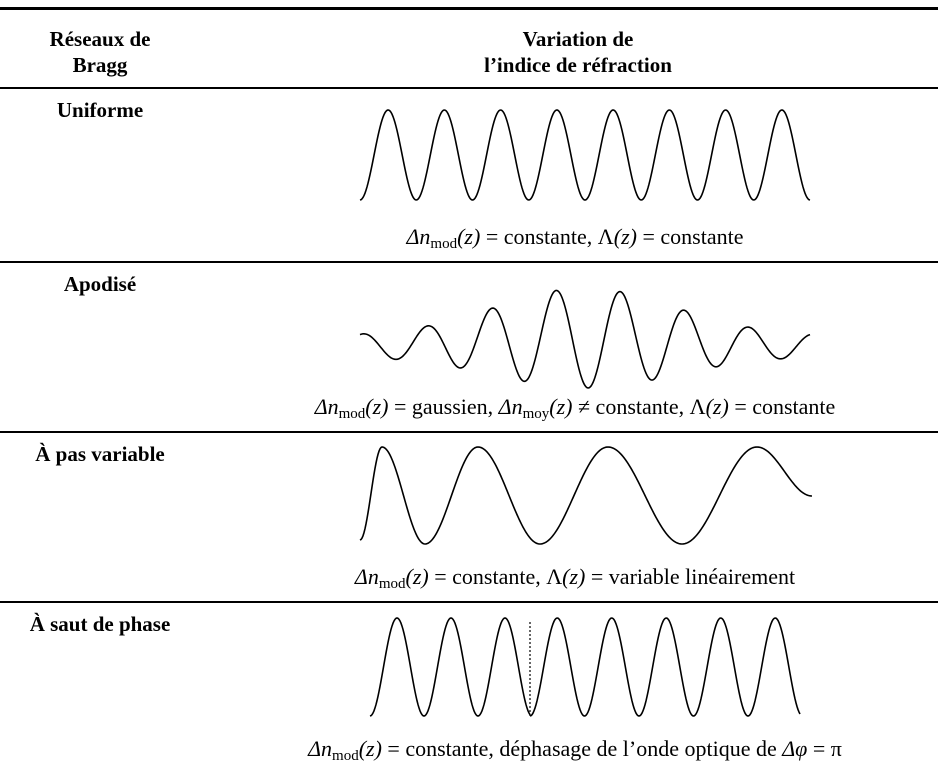  Describe the element at coordinates (585, 339) in the screenshot. I see `apodized-wave` at that location.